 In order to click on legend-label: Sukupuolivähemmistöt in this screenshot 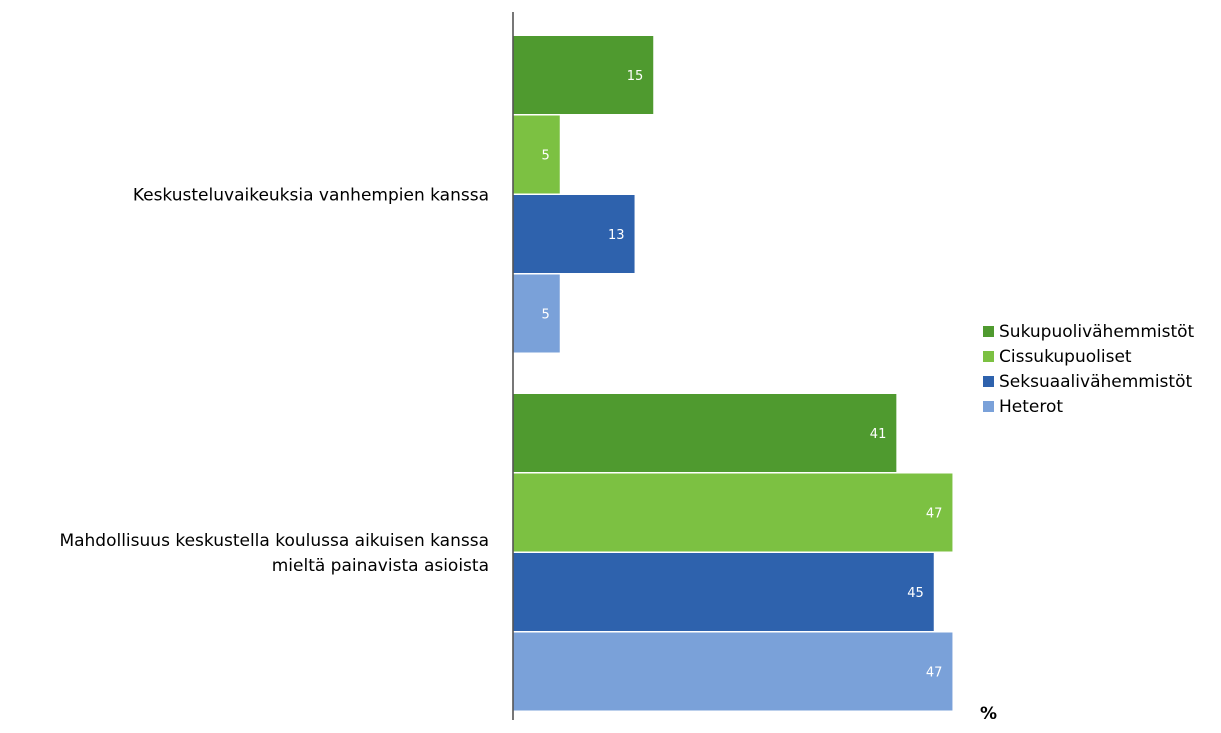, I will do `click(1097, 332)`.